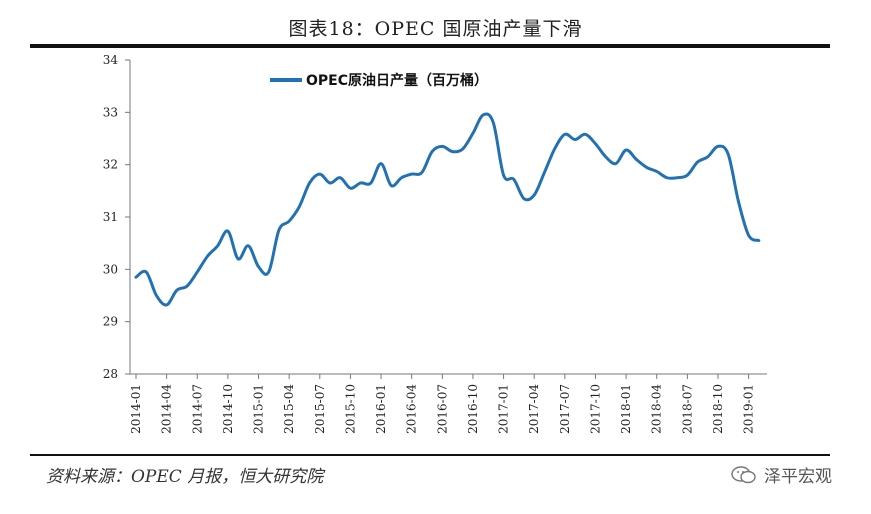  Describe the element at coordinates (595, 409) in the screenshot. I see `x-tick-label: 2017-10` at that location.